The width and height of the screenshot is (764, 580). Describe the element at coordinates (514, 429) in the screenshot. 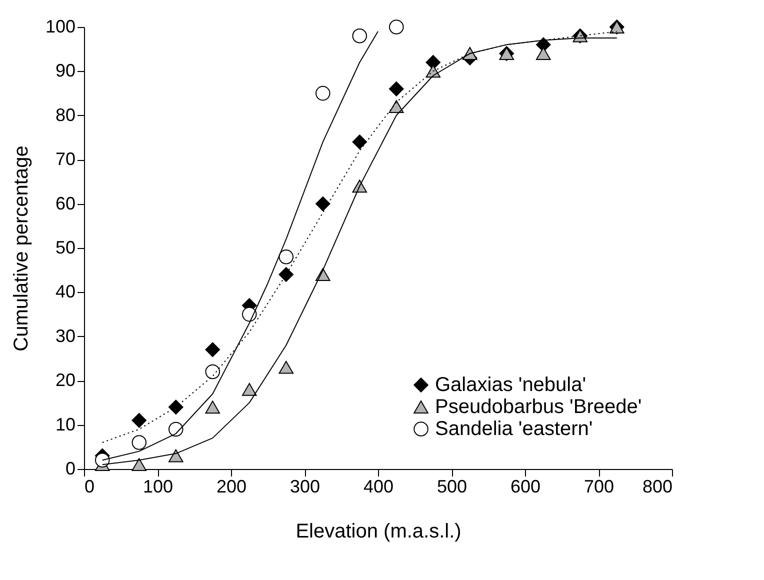

I see `legend-label: Sandelia 'eastern'` at that location.